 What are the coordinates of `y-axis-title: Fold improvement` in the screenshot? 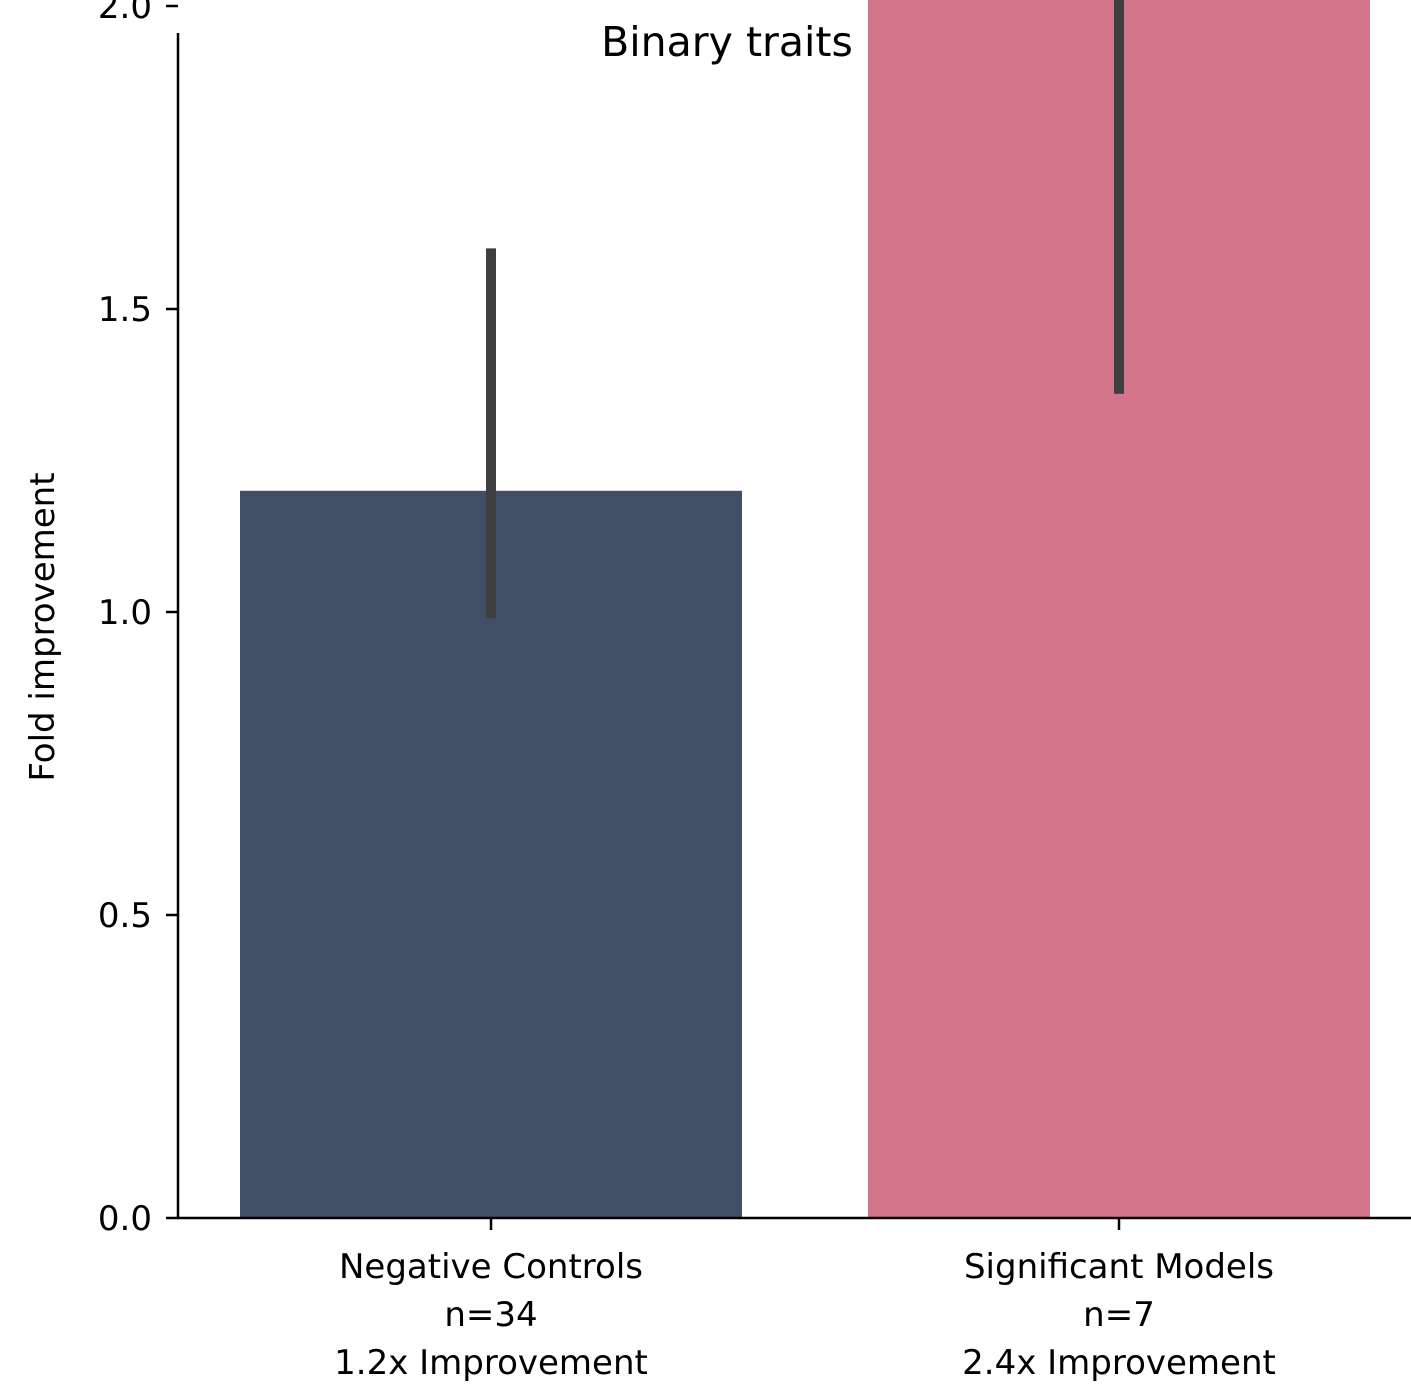 It's located at (43, 626).